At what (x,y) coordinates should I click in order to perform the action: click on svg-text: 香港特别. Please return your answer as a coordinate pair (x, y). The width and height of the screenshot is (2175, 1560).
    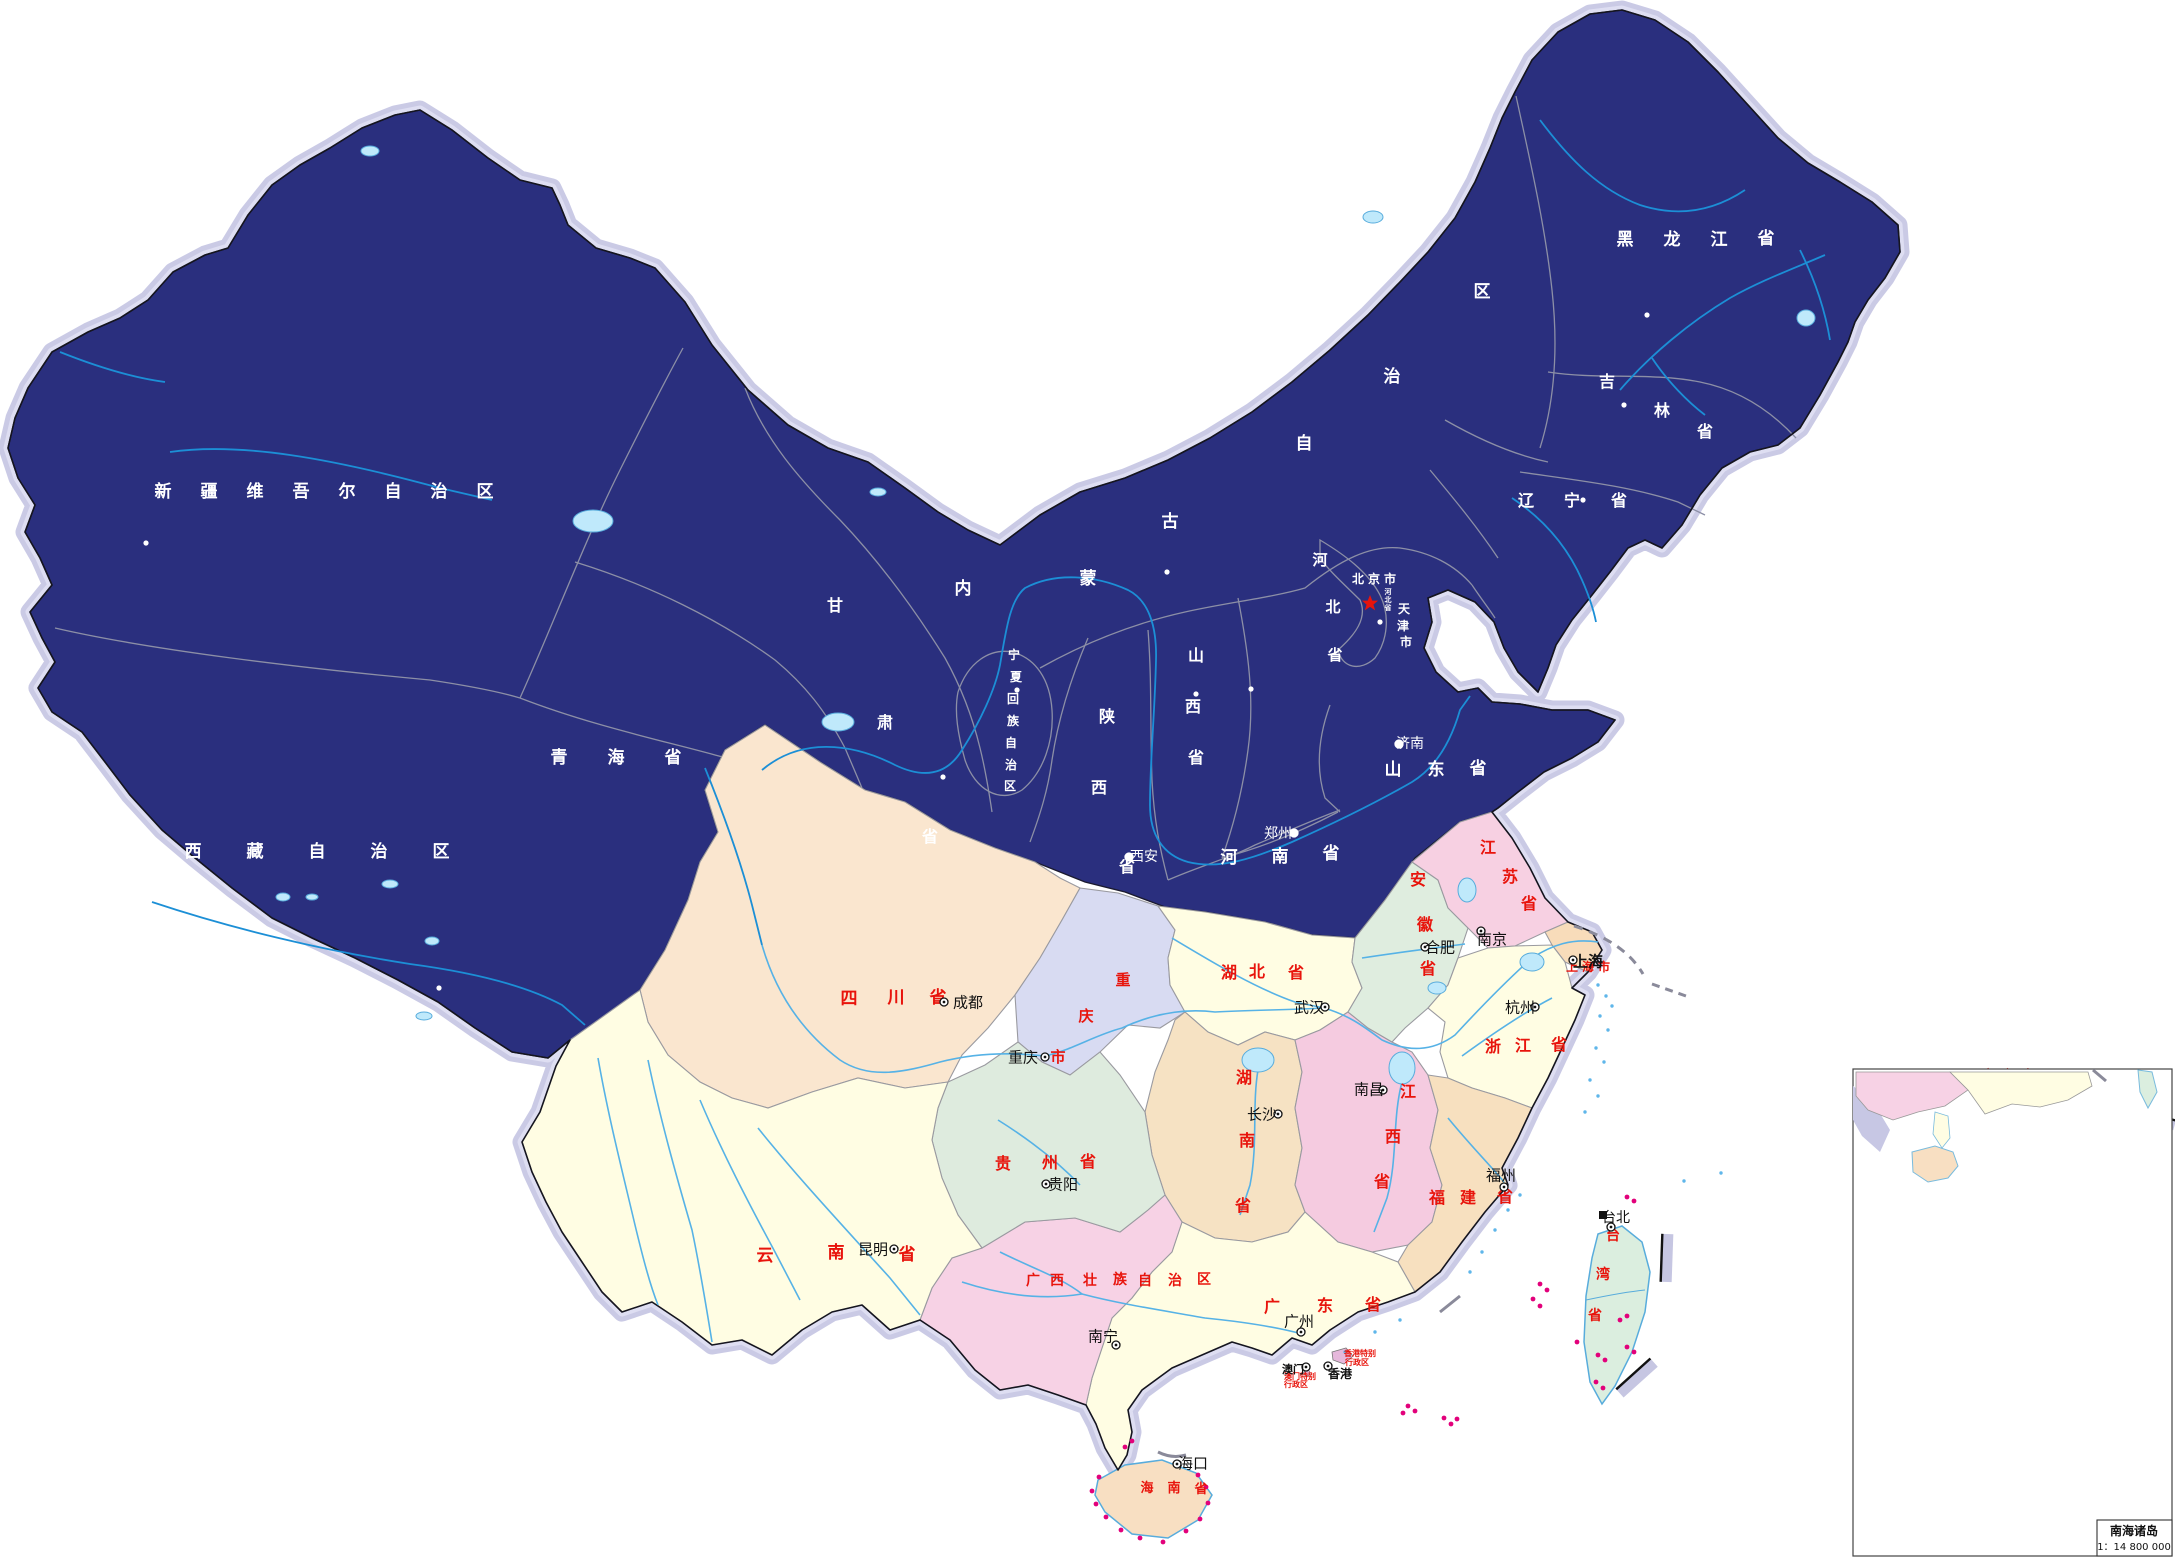
    Looking at the image, I should click on (1359, 1353).